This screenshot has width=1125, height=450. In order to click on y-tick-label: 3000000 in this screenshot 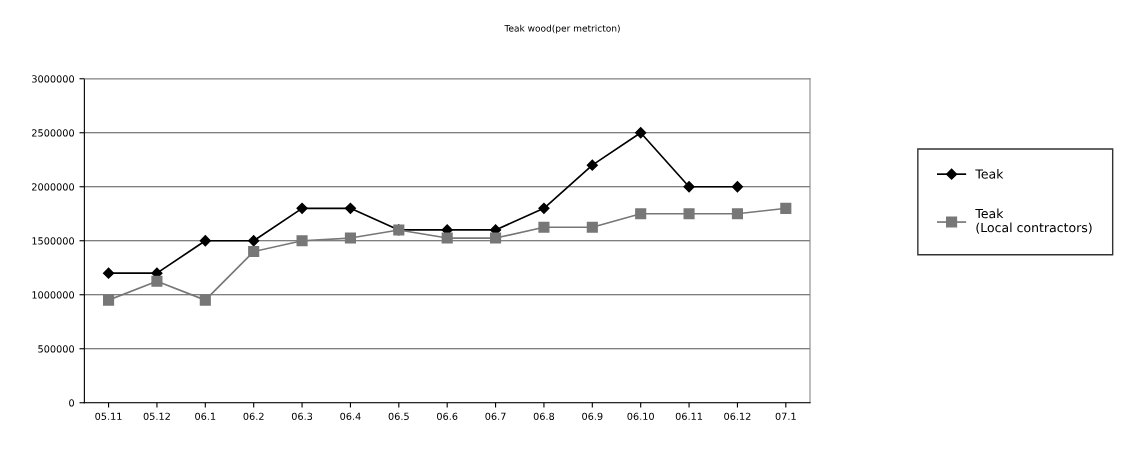, I will do `click(53, 79)`.